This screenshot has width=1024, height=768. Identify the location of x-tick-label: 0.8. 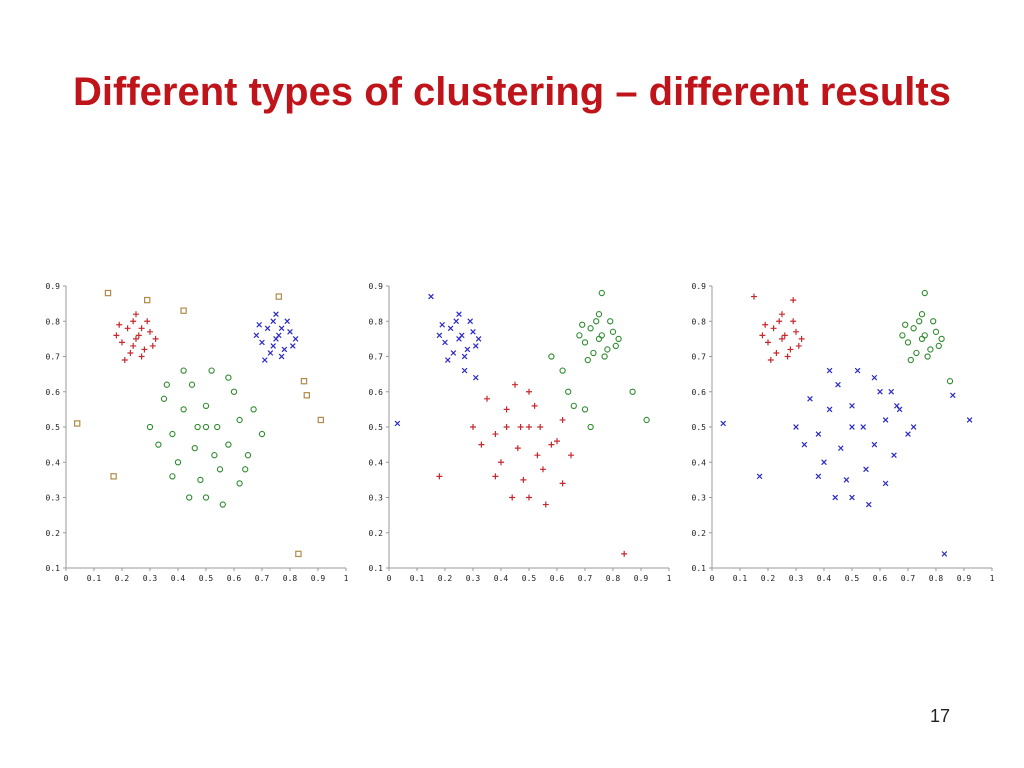
(613, 578).